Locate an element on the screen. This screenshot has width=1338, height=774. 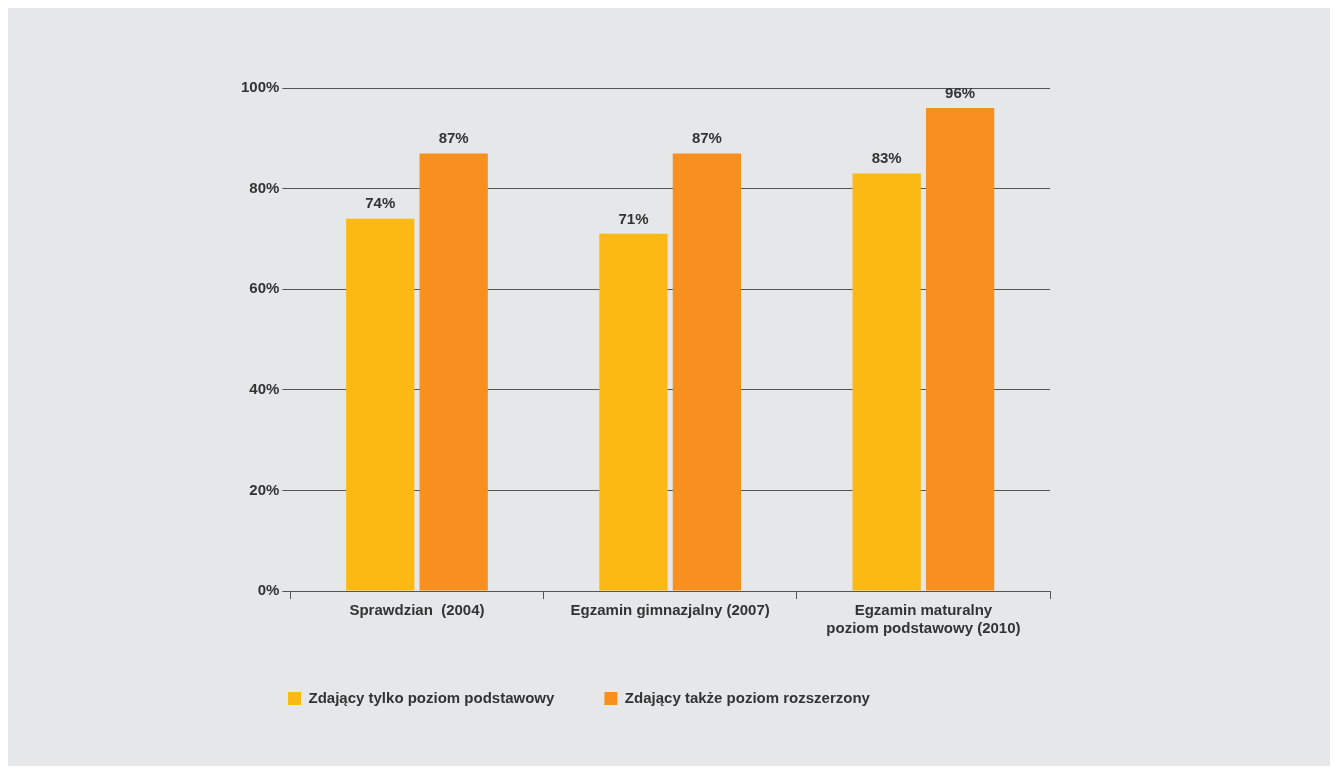
legend-label: Zdający tylko poziom podstawowy is located at coordinates (432, 697).